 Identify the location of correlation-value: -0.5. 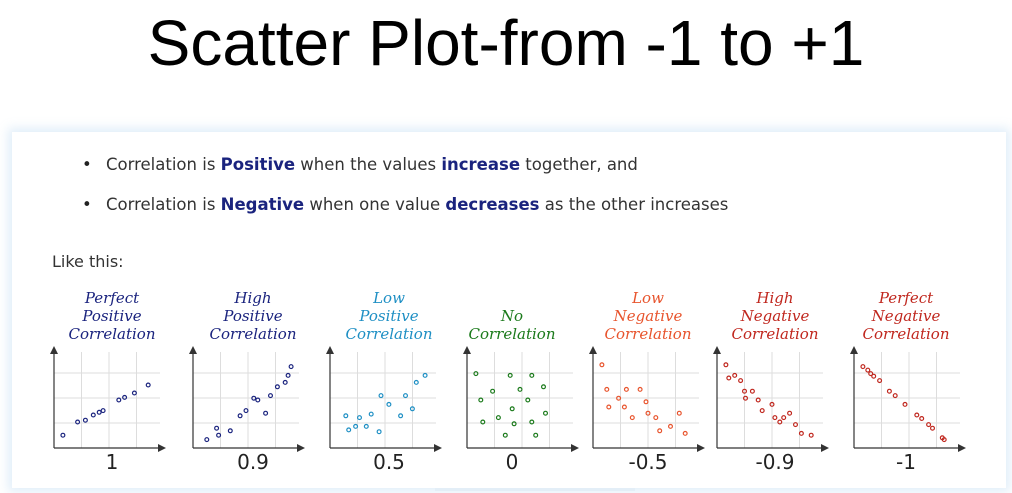
(648, 462).